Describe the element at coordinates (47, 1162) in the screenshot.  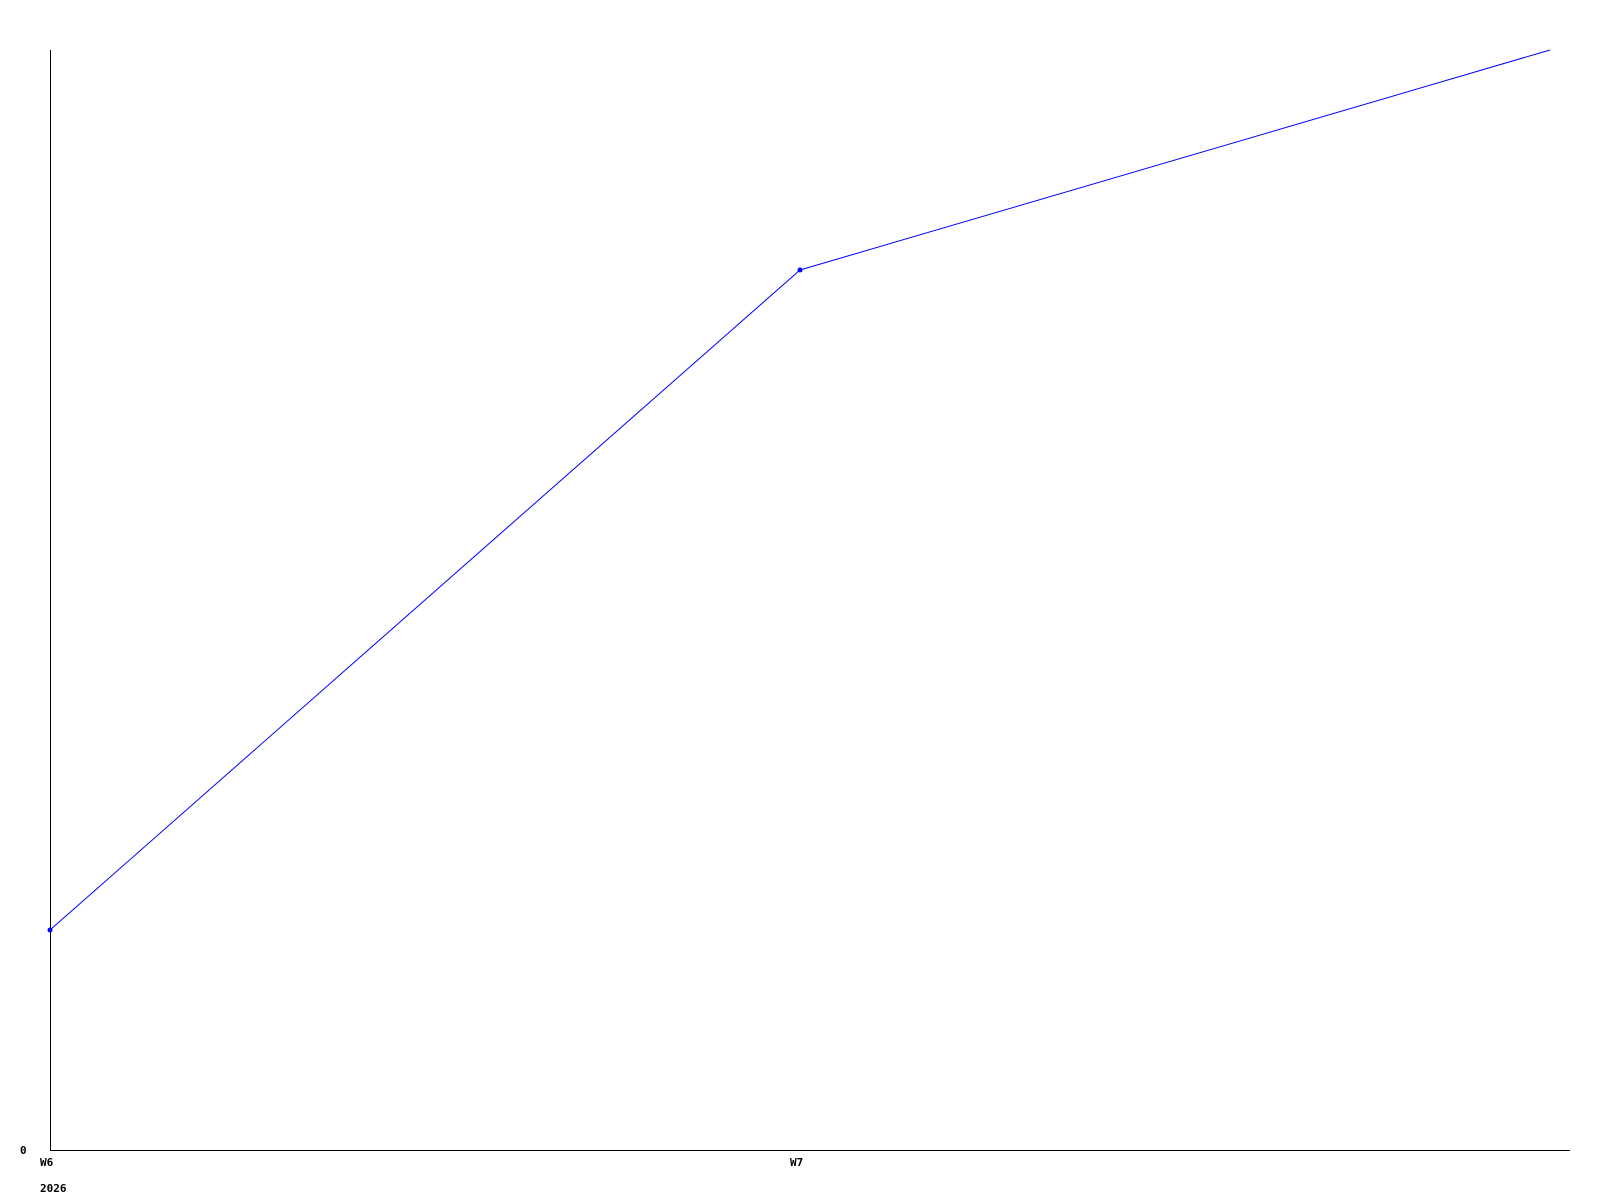
I see `x-tick-label: W6` at that location.